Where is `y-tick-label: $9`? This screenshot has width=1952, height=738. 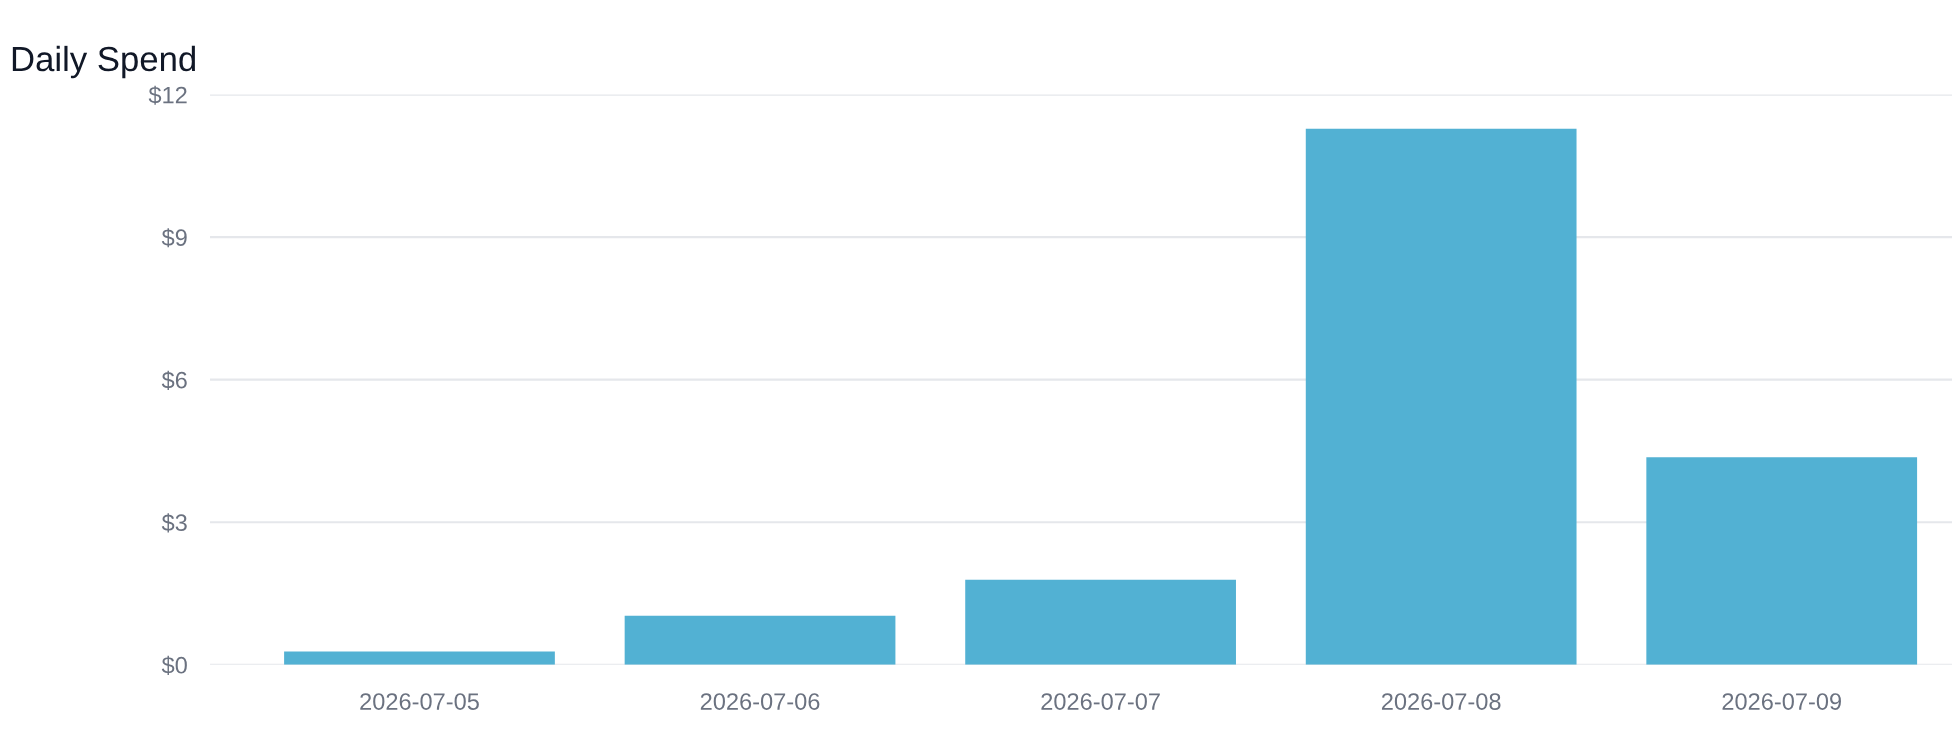
y-tick-label: $9 is located at coordinates (174, 238).